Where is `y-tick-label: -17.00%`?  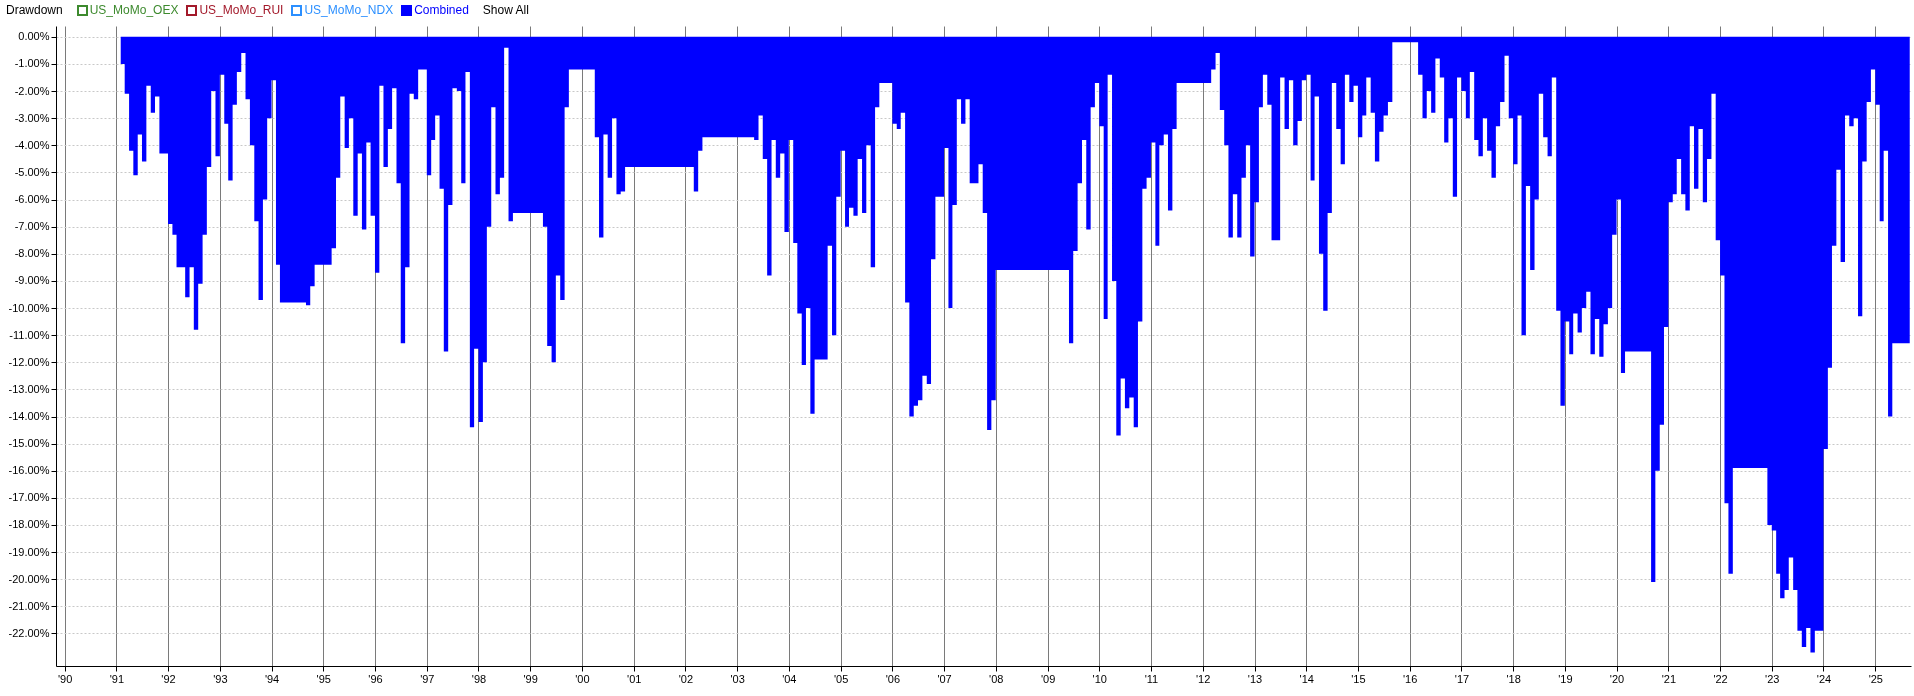 y-tick-label: -17.00% is located at coordinates (29, 497).